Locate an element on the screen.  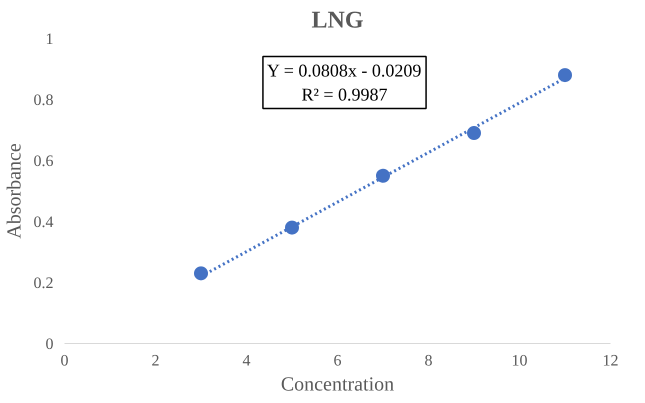
x-tick-label: 2 is located at coordinates (156, 361).